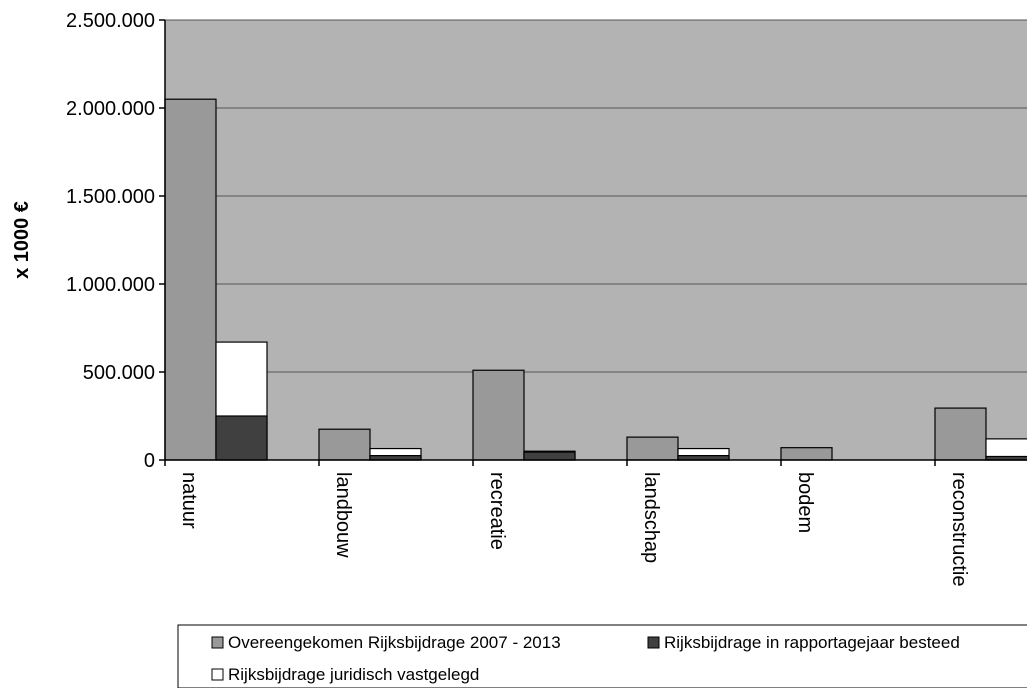 Image resolution: width=1027 pixels, height=688 pixels. Describe the element at coordinates (110, 21) in the screenshot. I see `y-tick-label: 2.500.000` at that location.